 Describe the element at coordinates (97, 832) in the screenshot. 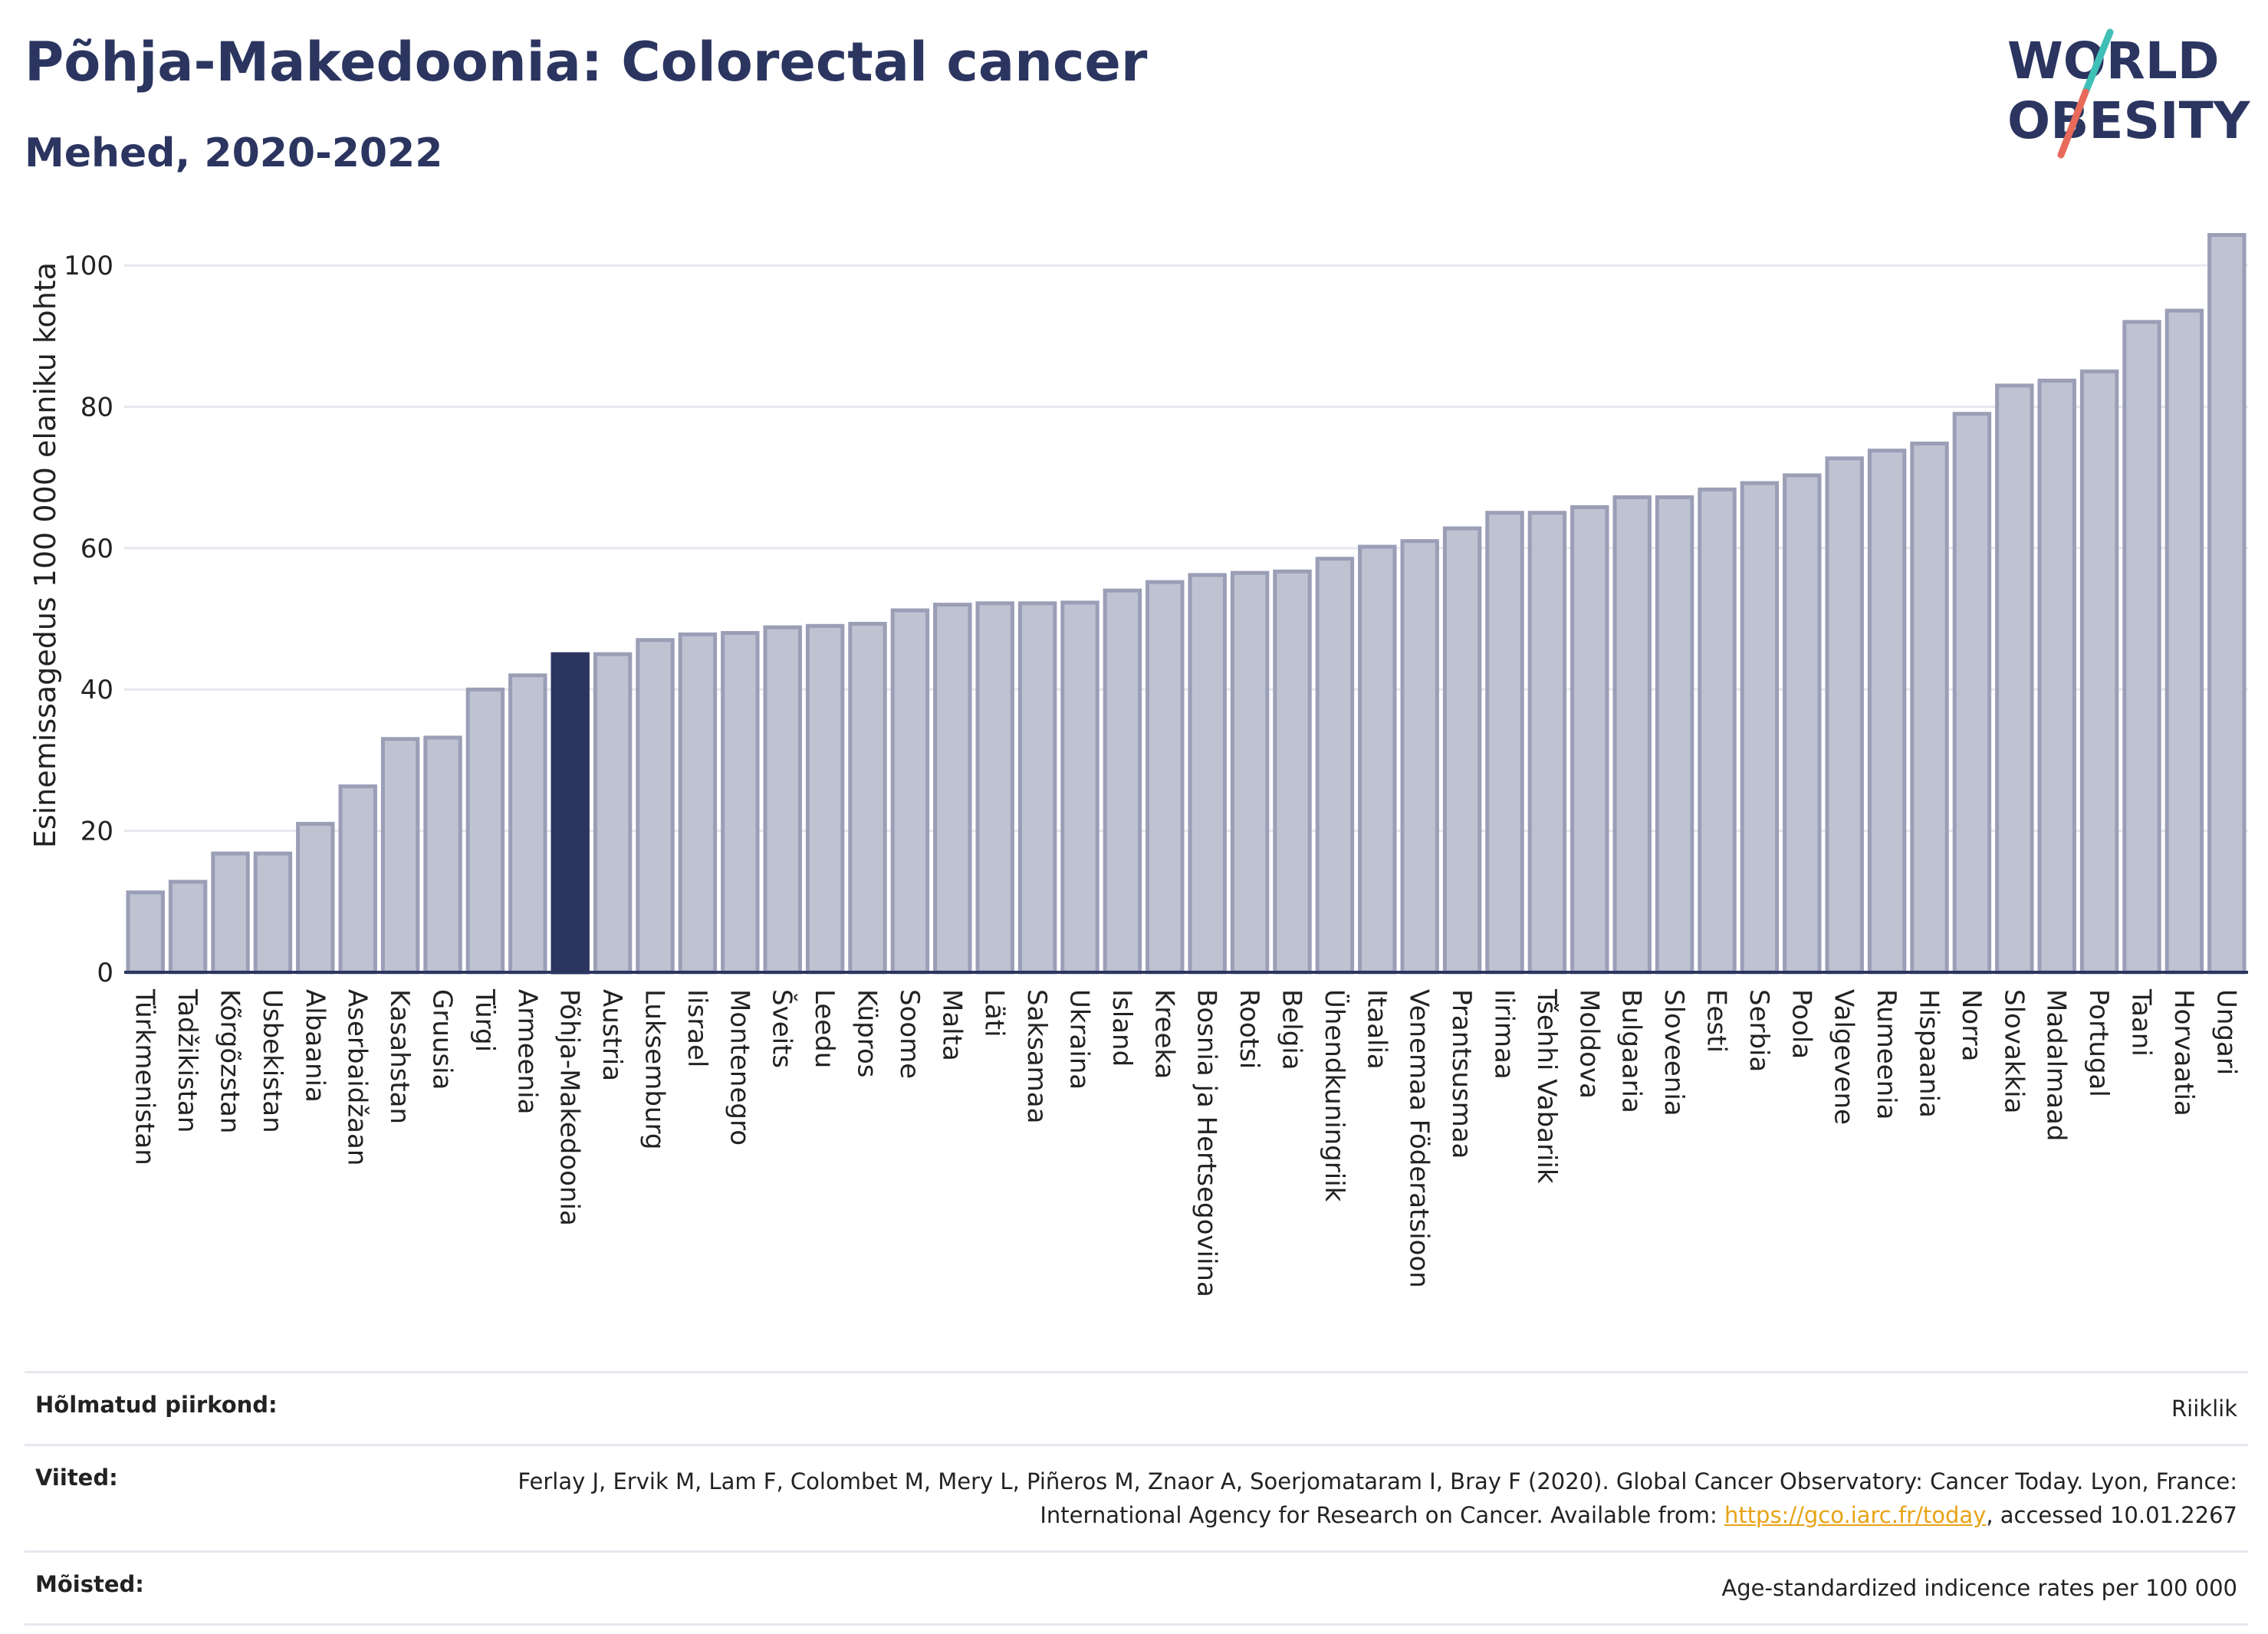

I see `y-tick-label: 20` at that location.